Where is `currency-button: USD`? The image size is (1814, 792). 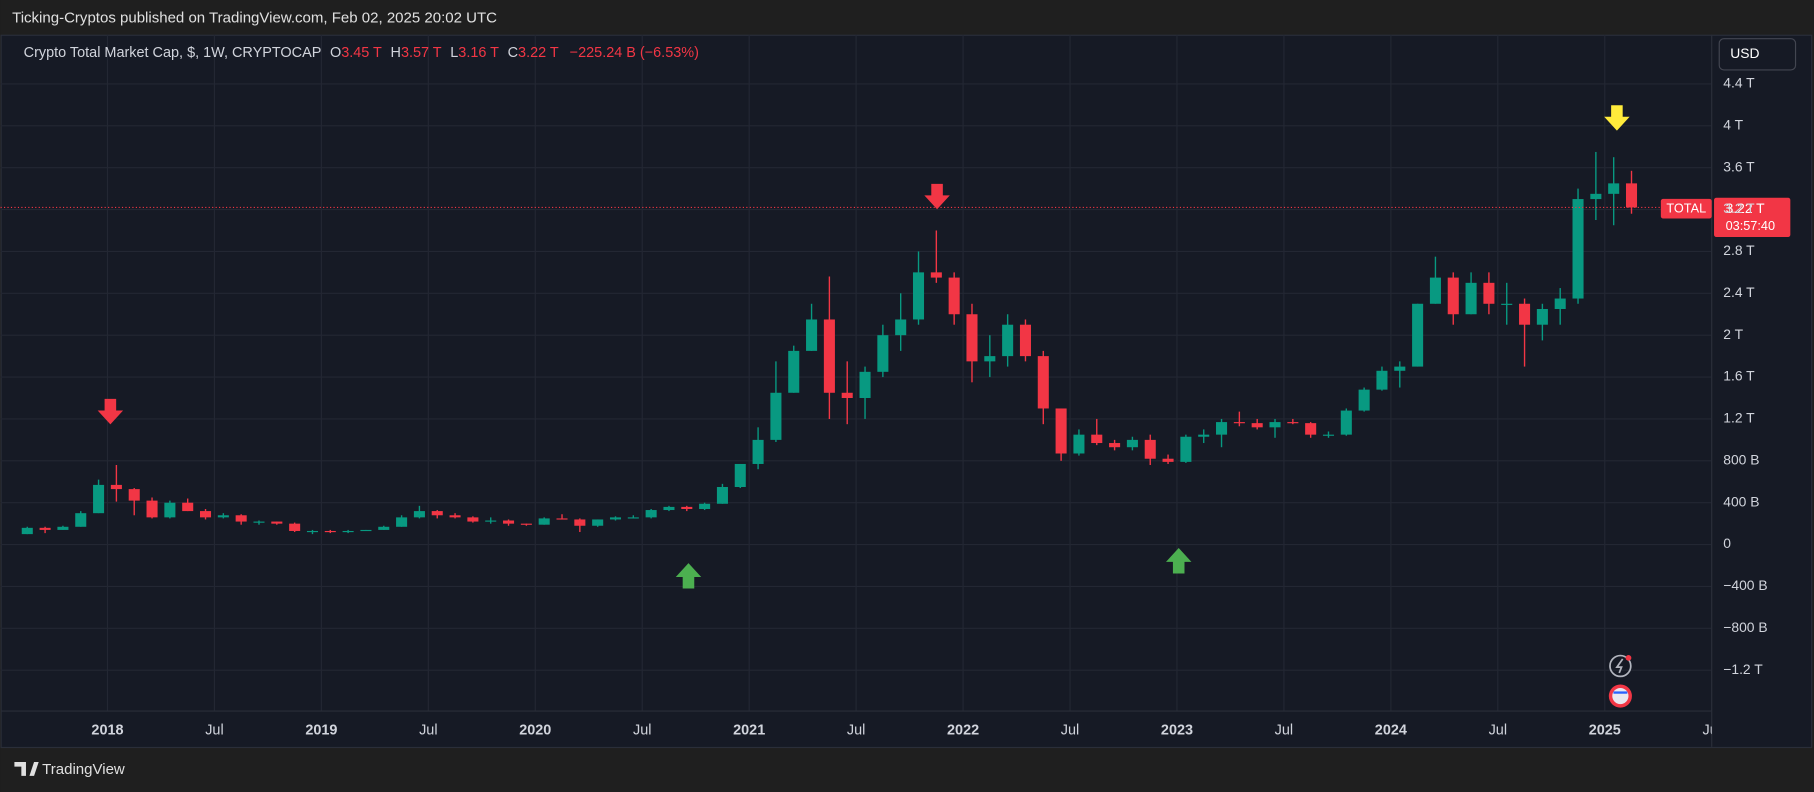
currency-button: USD is located at coordinates (1757, 54).